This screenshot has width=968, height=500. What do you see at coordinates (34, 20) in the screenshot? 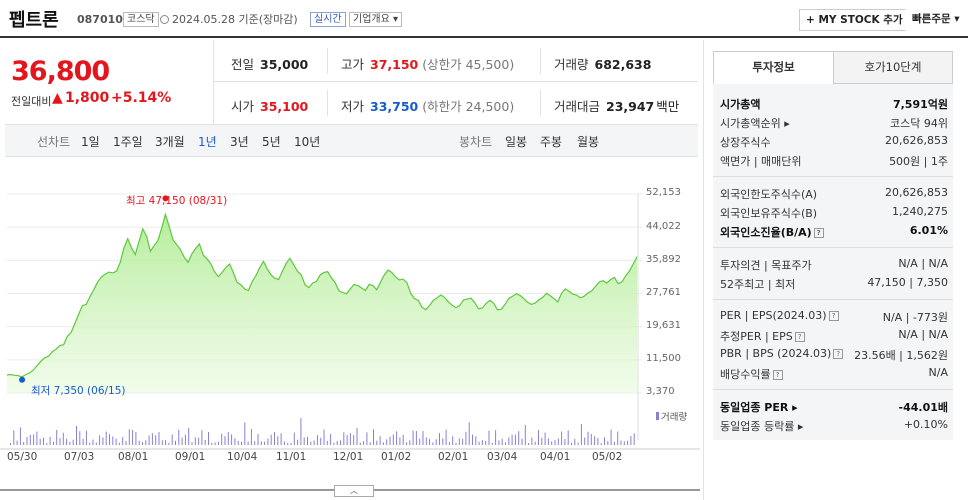
I see `company-name: 펩트론` at bounding box center [34, 20].